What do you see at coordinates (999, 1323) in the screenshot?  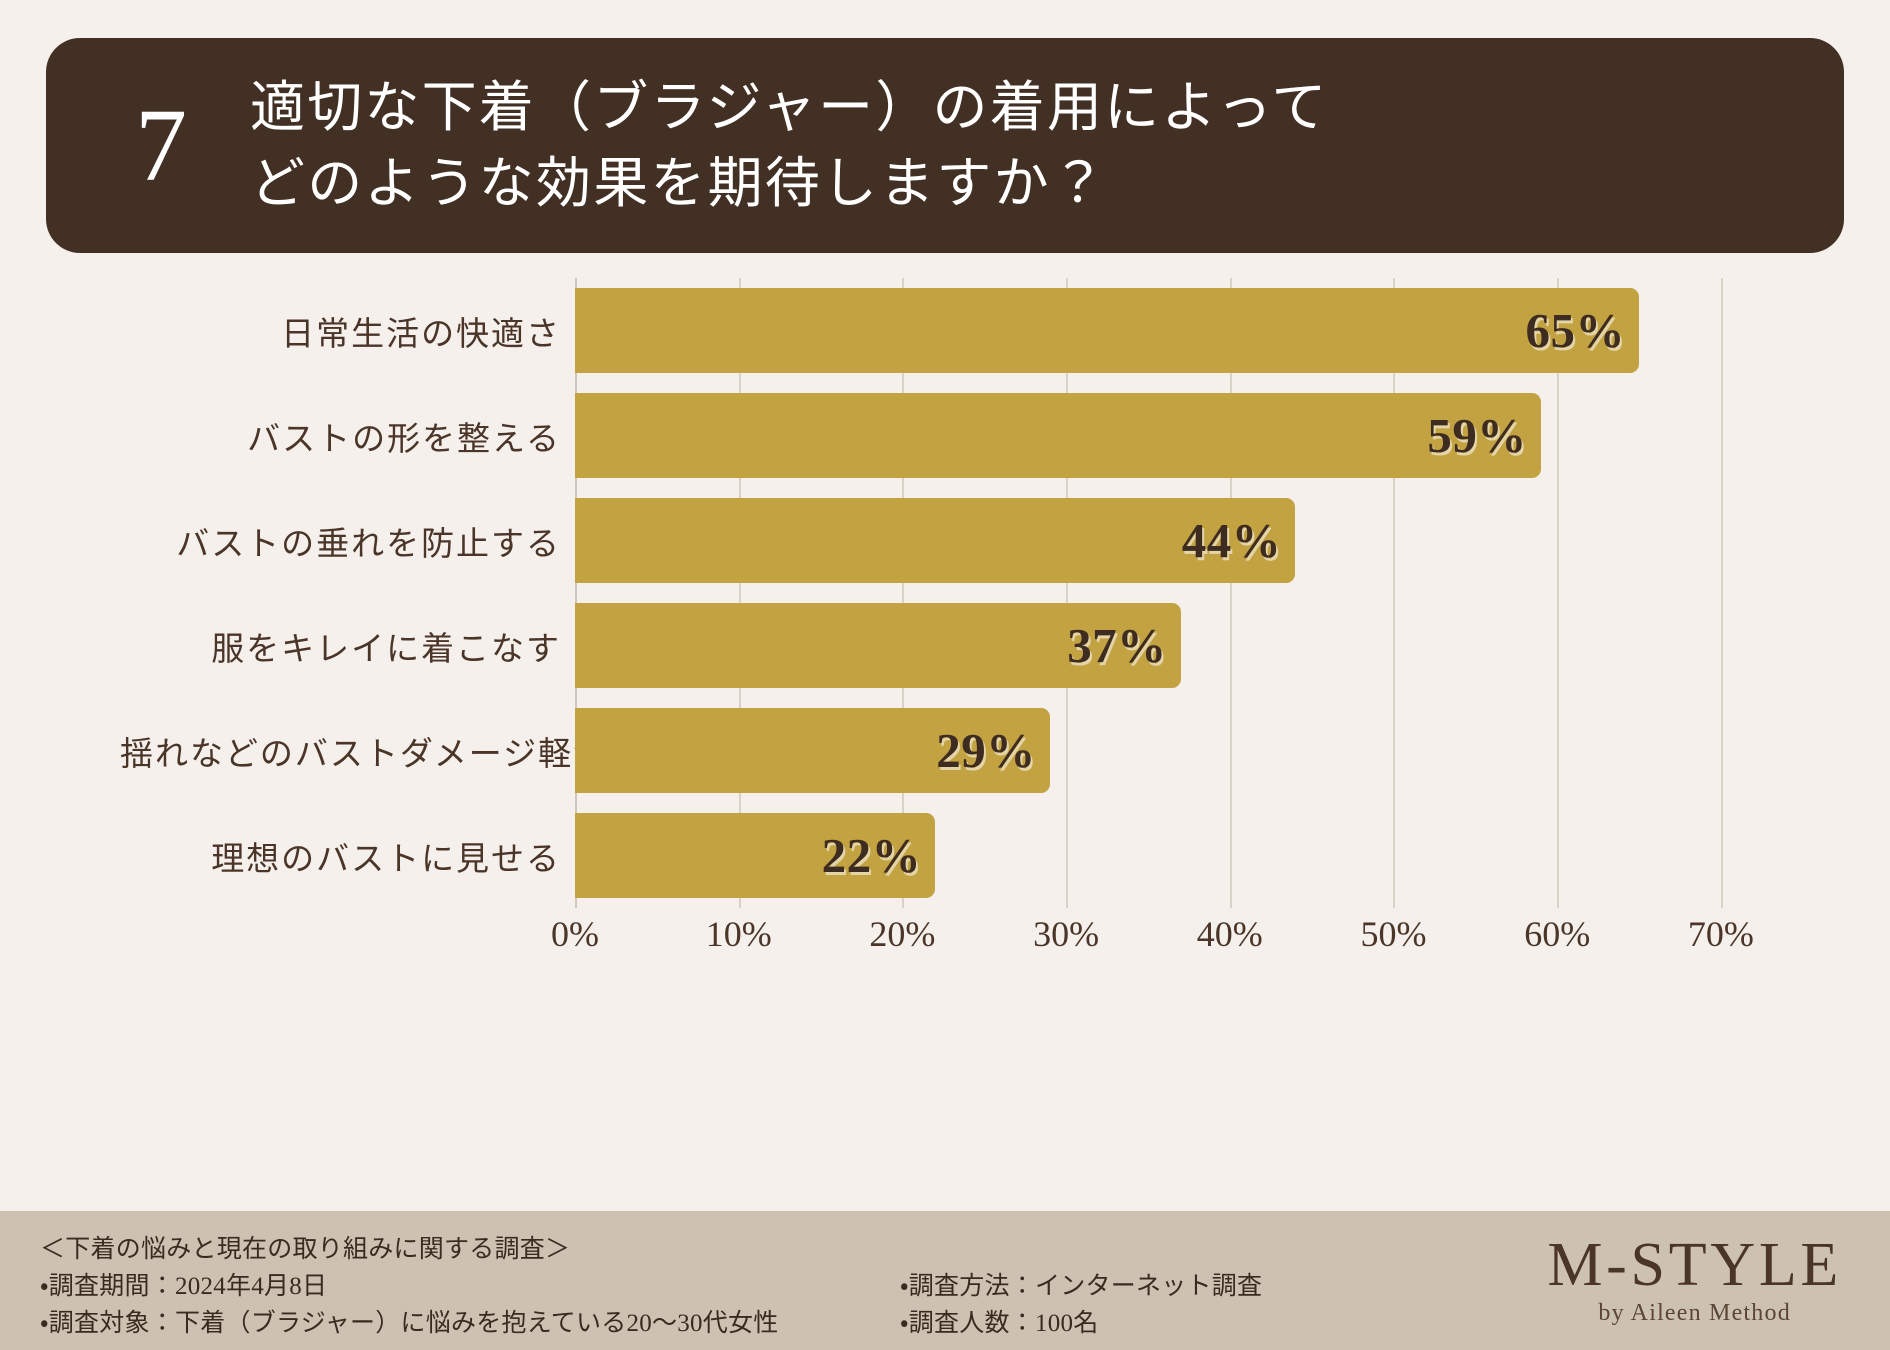 I see `survey-sample-size: ・調査人数：100名` at bounding box center [999, 1323].